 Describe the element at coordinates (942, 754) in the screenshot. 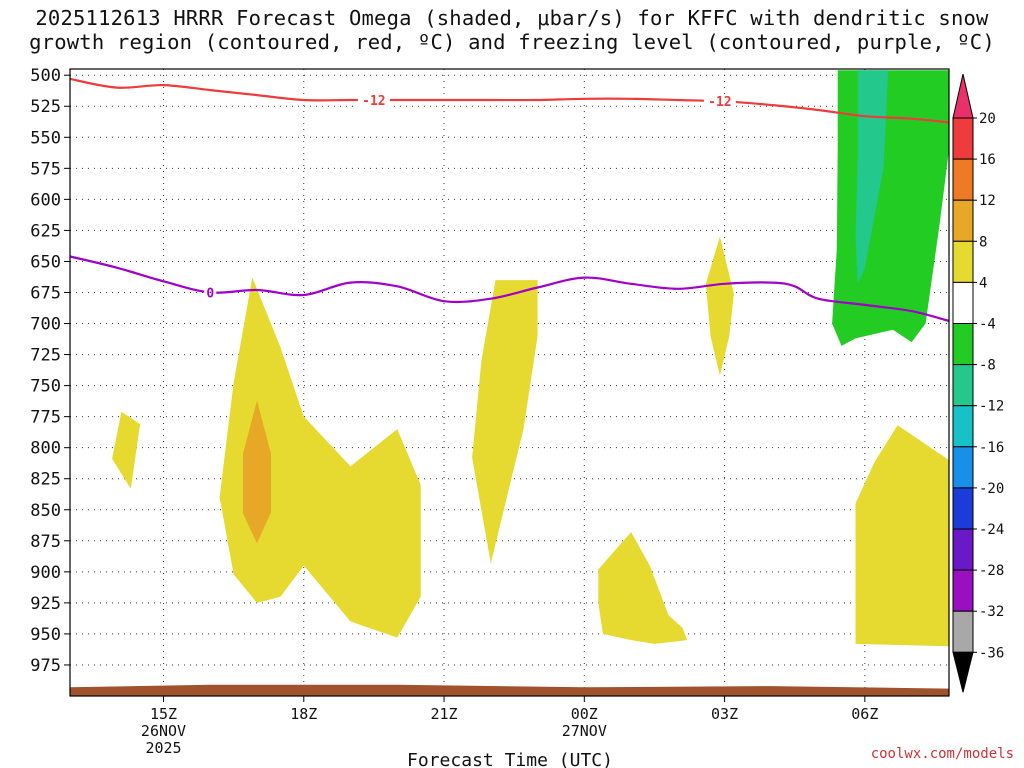

I see `source-credit: coolwx.com/models` at that location.